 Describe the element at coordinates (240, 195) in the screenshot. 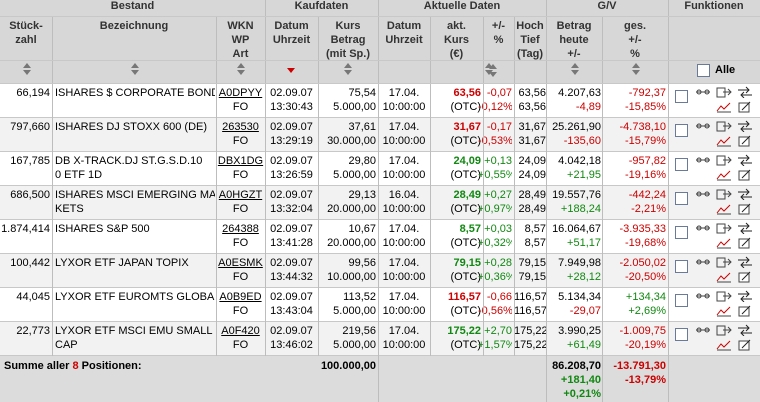

I see `row-wkn-link: A0HGZT` at that location.